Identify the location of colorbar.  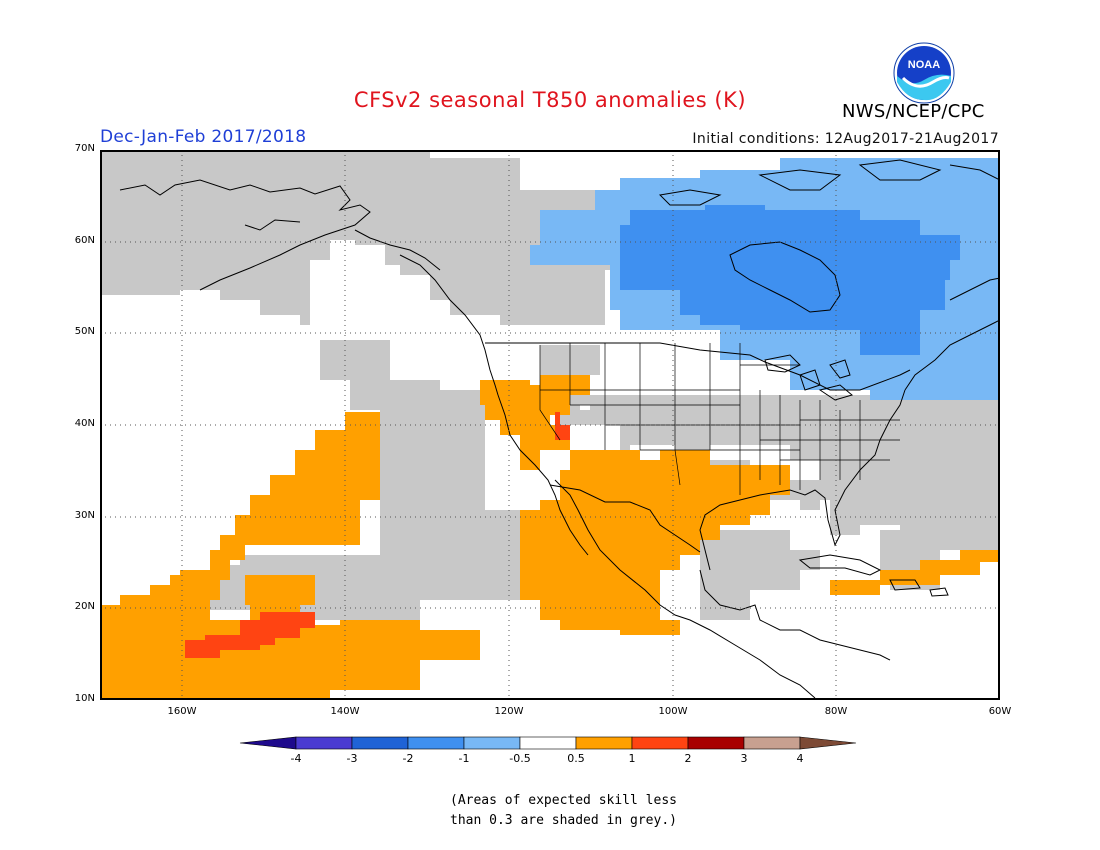
(548, 743).